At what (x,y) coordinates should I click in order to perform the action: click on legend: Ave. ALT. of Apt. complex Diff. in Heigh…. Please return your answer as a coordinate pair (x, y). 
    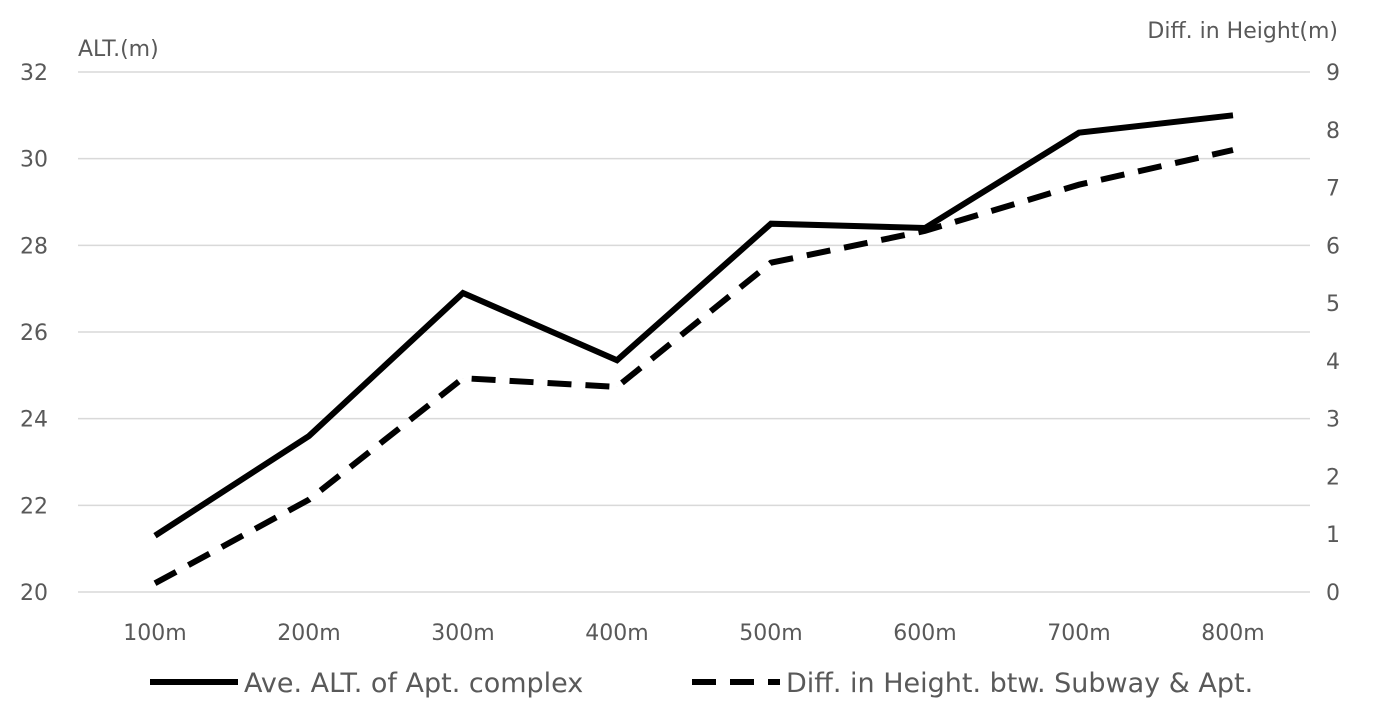
    Looking at the image, I should click on (701, 683).